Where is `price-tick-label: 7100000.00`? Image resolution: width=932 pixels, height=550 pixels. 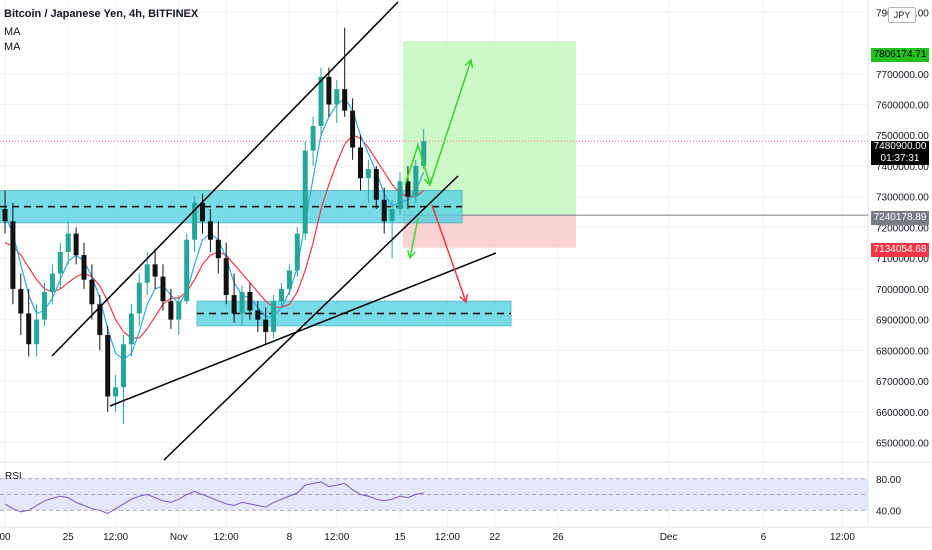 price-tick-label: 7100000.00 is located at coordinates (902, 259).